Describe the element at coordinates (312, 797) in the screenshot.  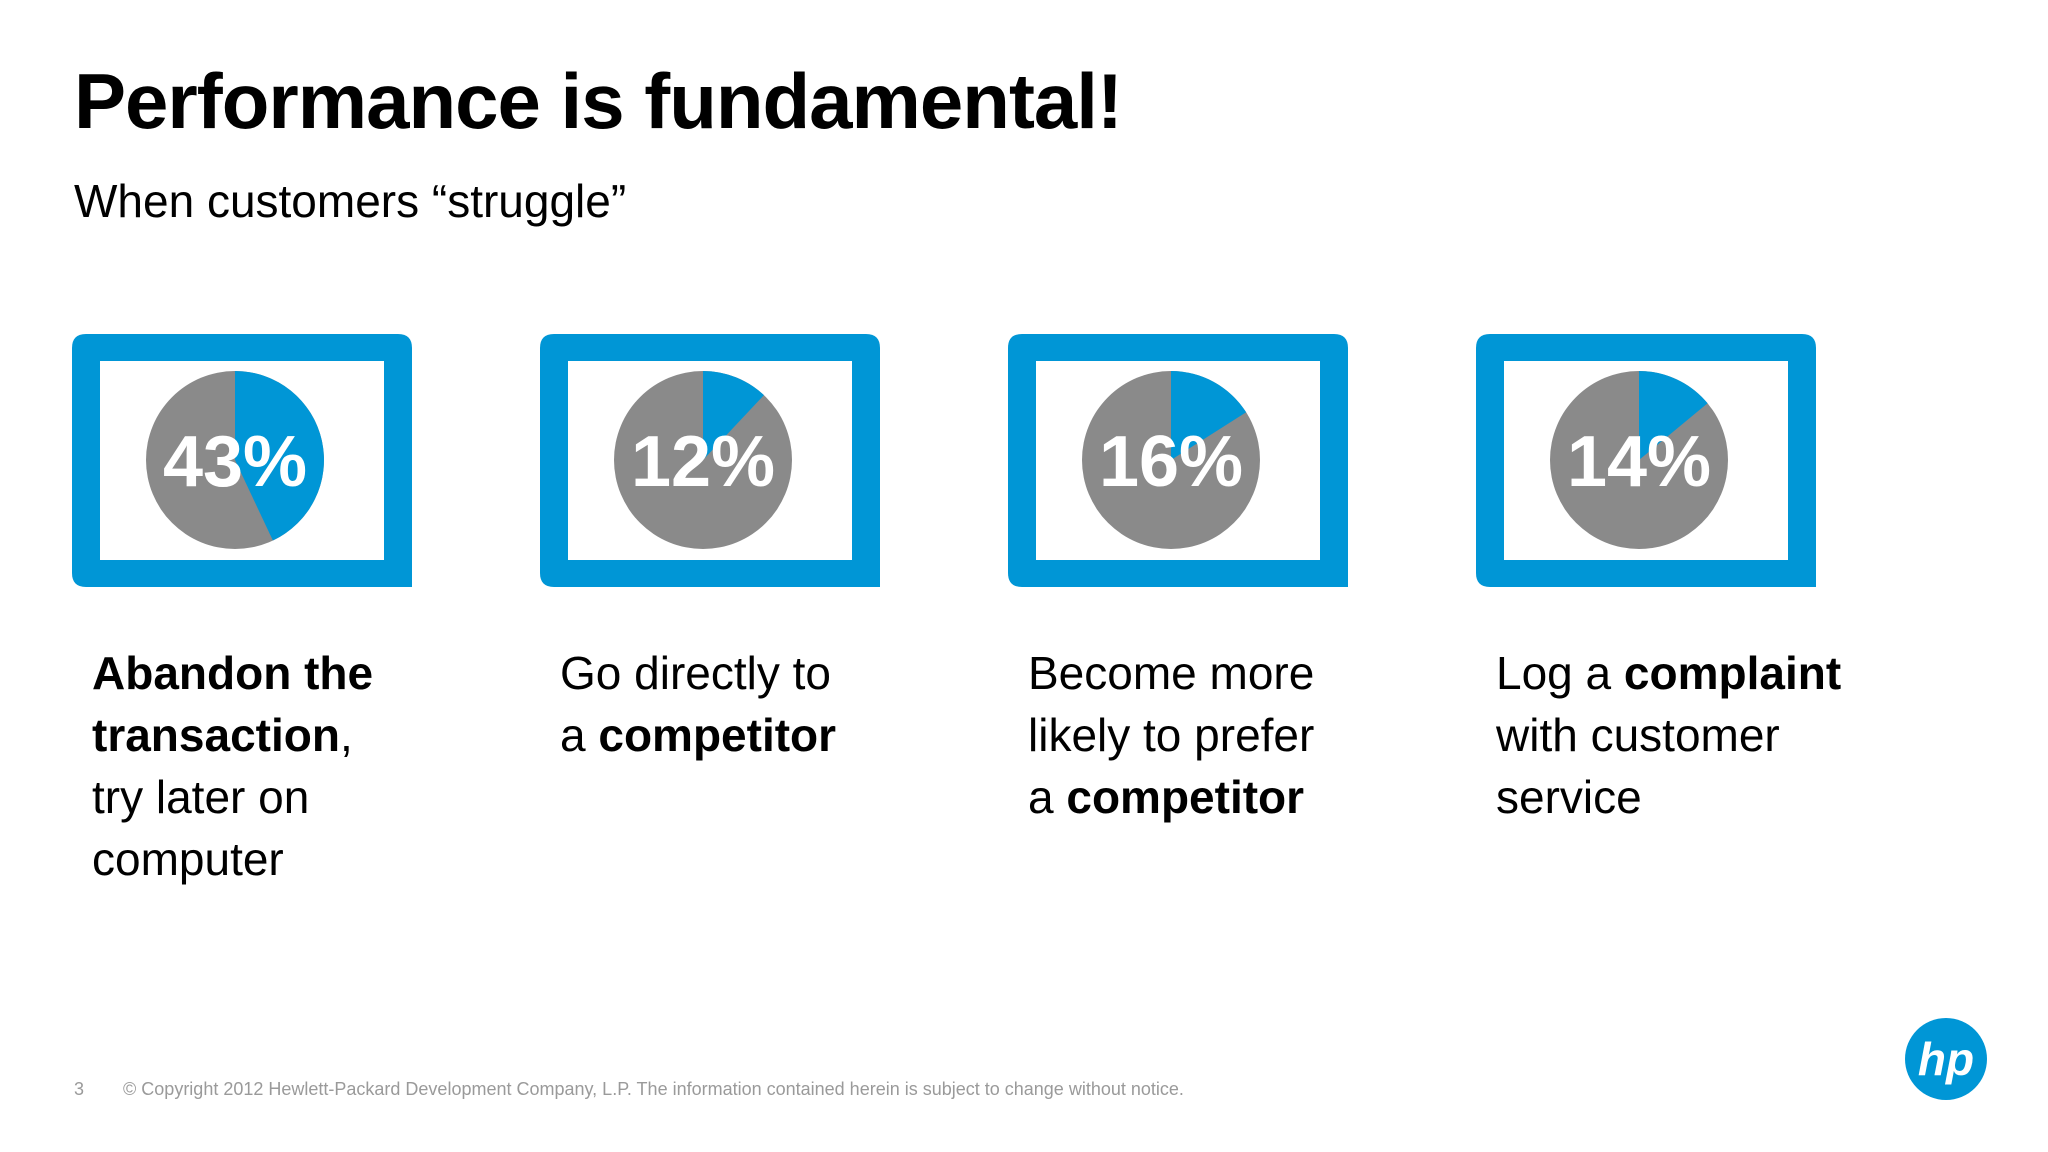
I see `description-line: try later on` at that location.